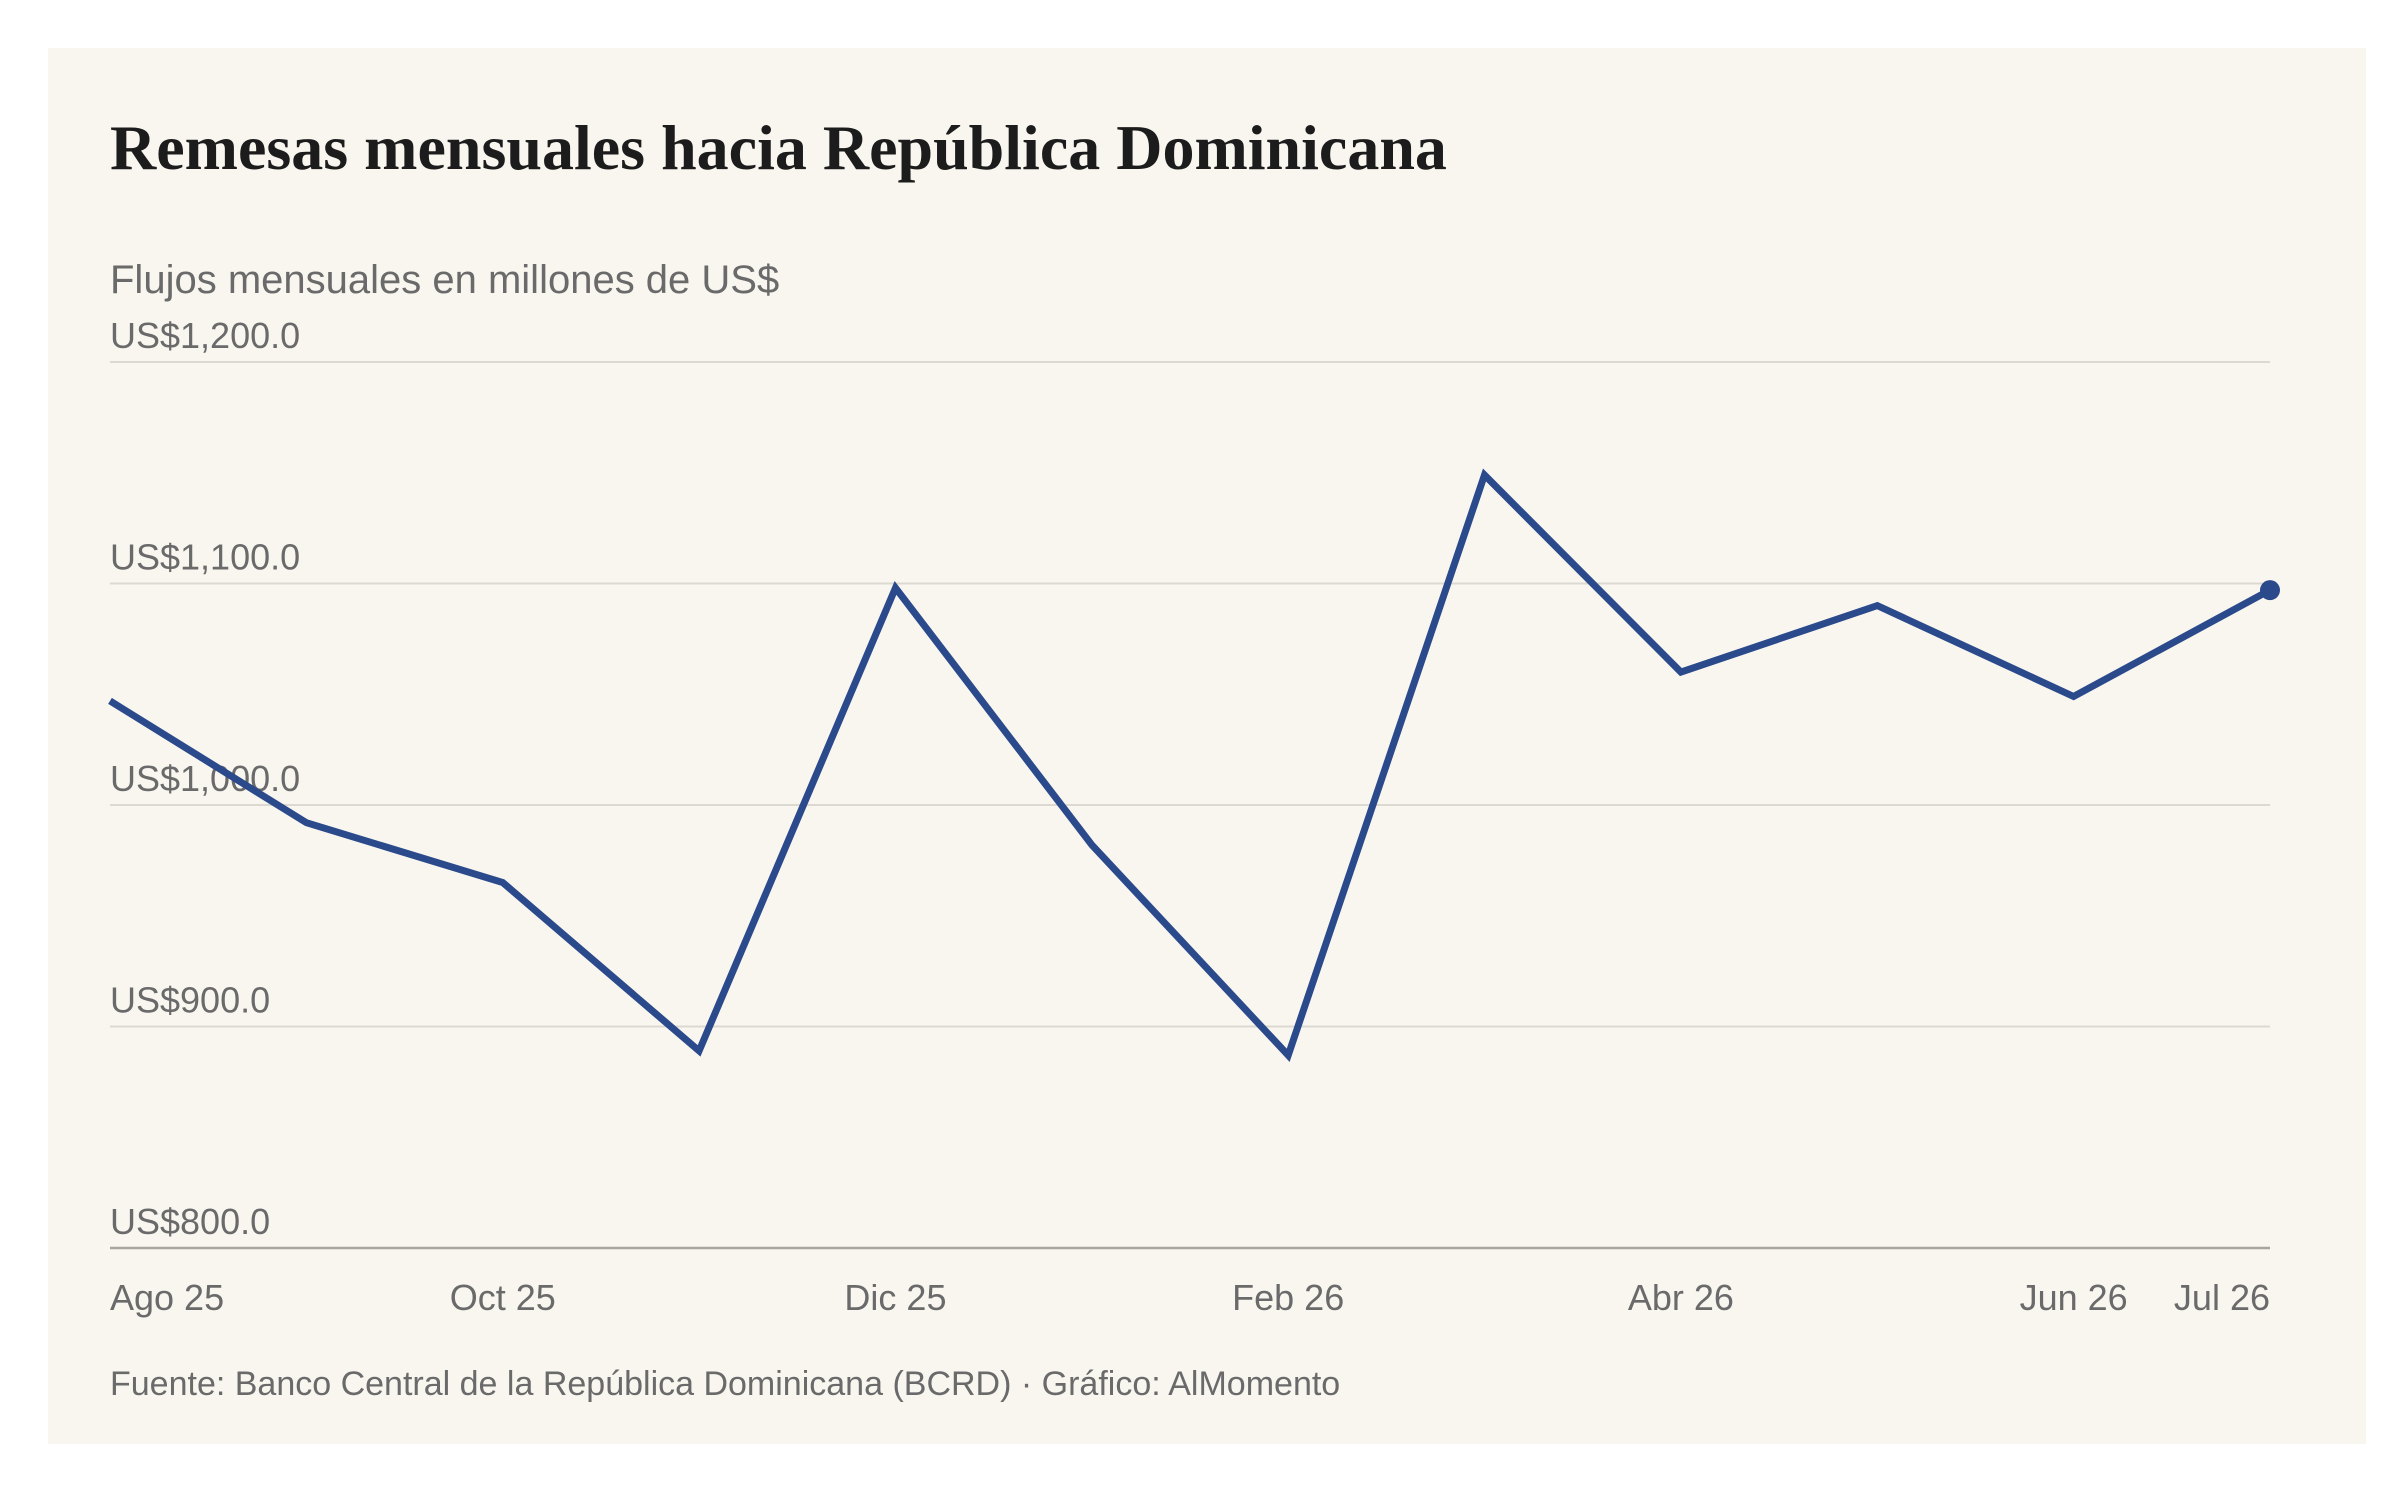  Describe the element at coordinates (445, 280) in the screenshot. I see `chart-subtitle: Flujos mensuales en millones de US$` at that location.